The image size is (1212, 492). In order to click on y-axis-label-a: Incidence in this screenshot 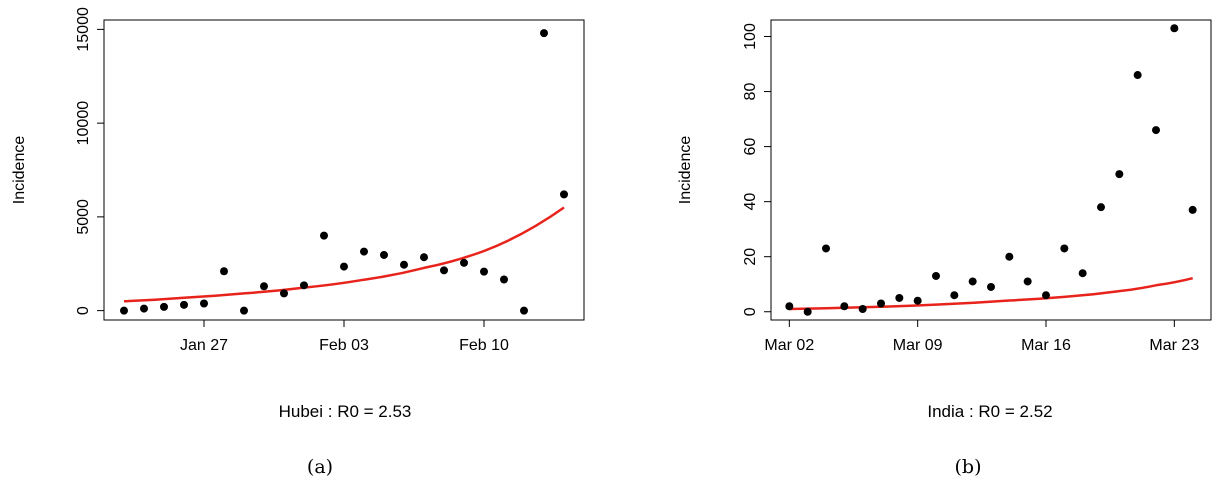, I will do `click(19, 170)`.